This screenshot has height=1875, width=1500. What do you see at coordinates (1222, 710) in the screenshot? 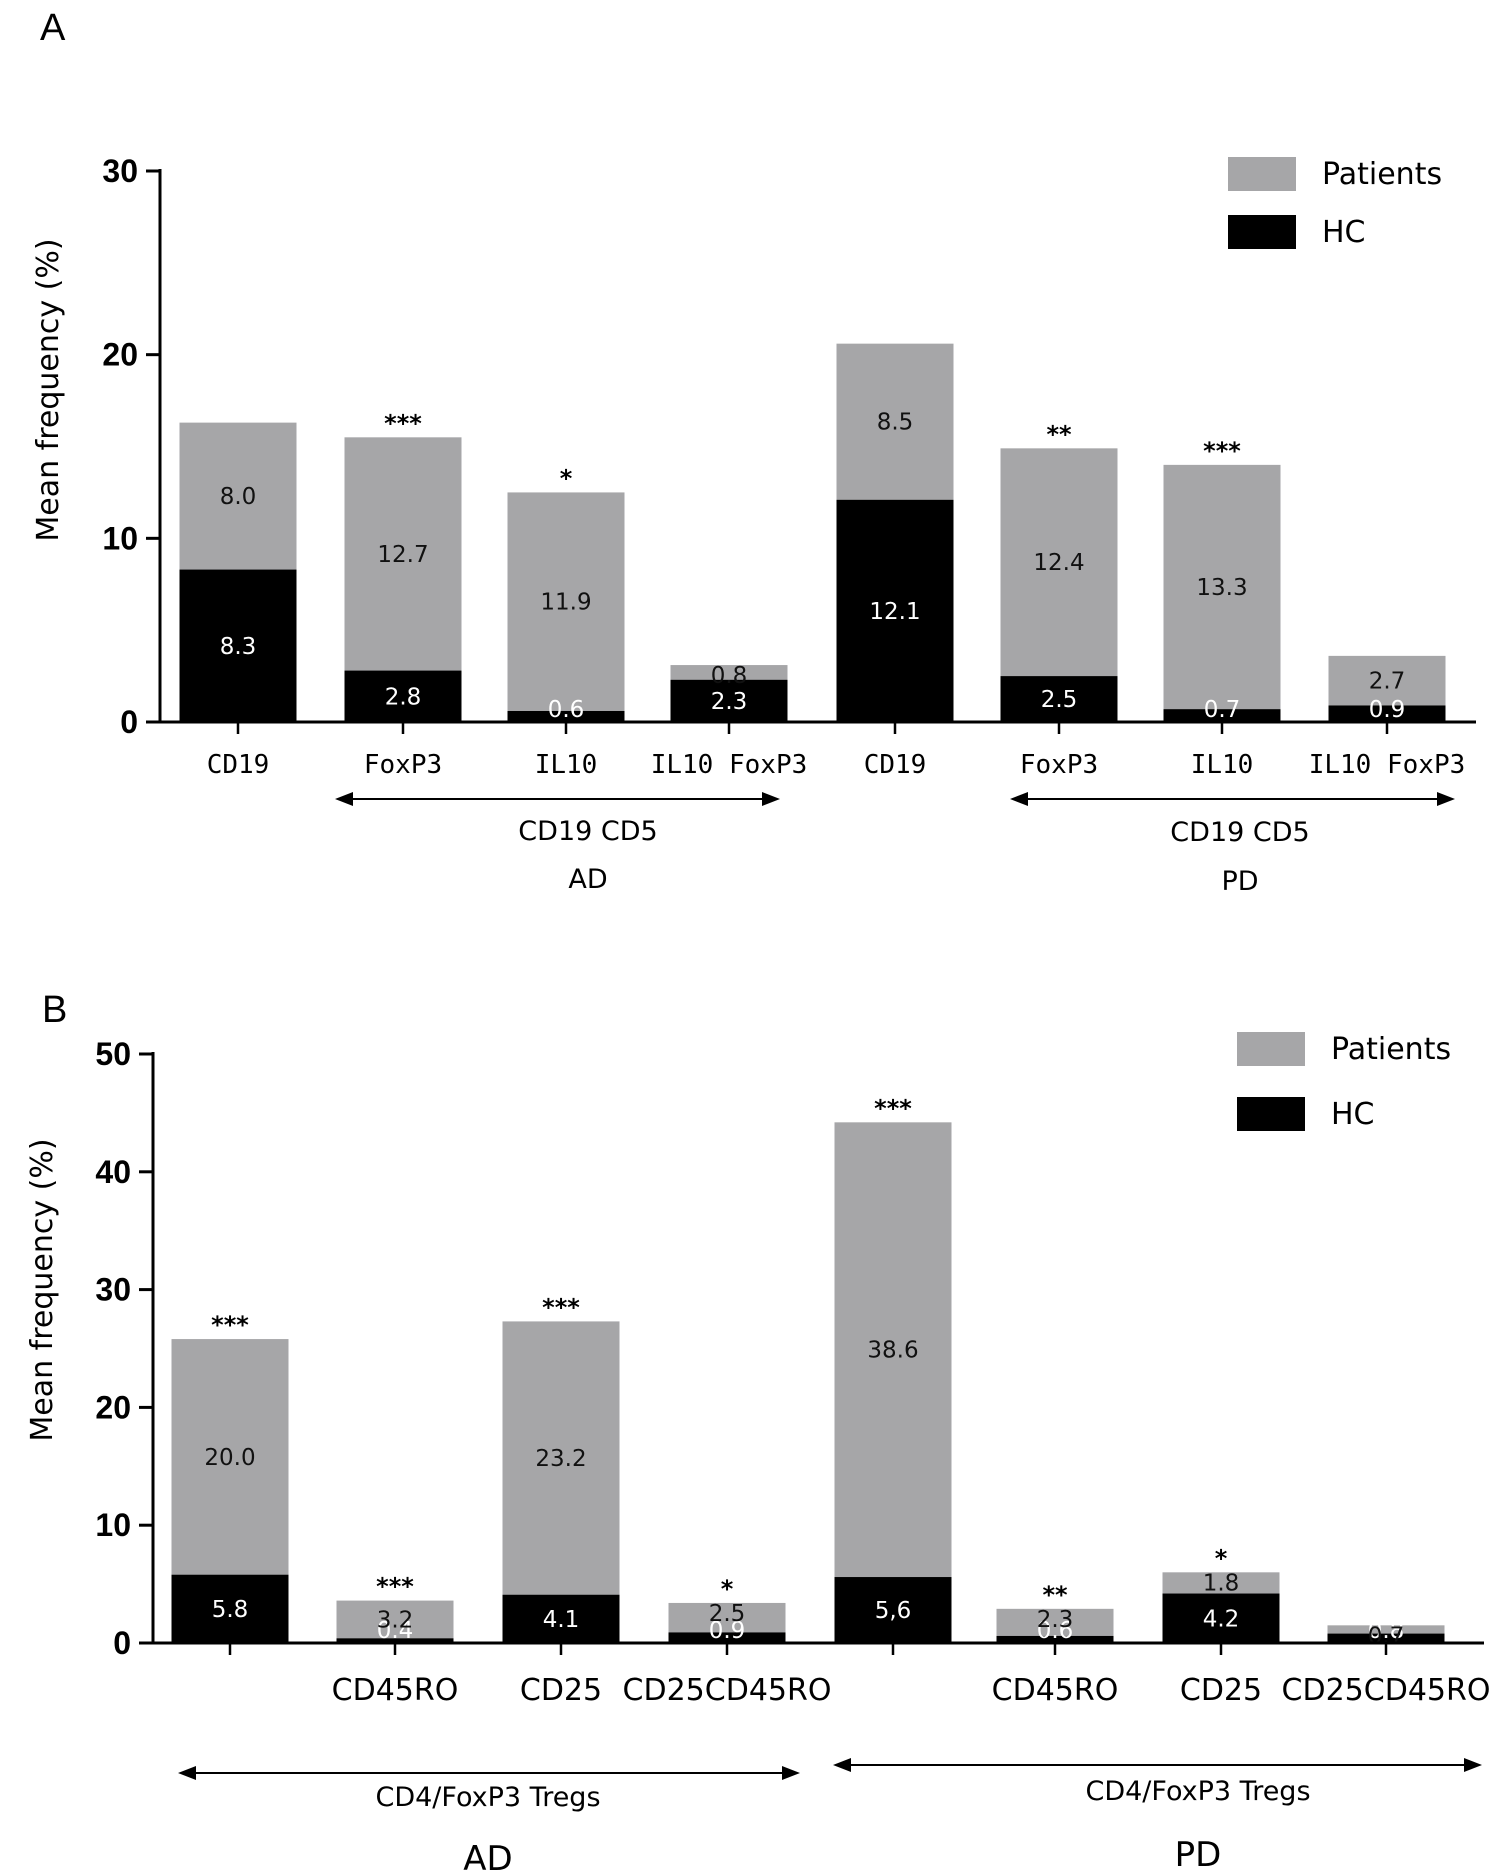
I see `hc-value-label: 0.7` at bounding box center [1222, 710].